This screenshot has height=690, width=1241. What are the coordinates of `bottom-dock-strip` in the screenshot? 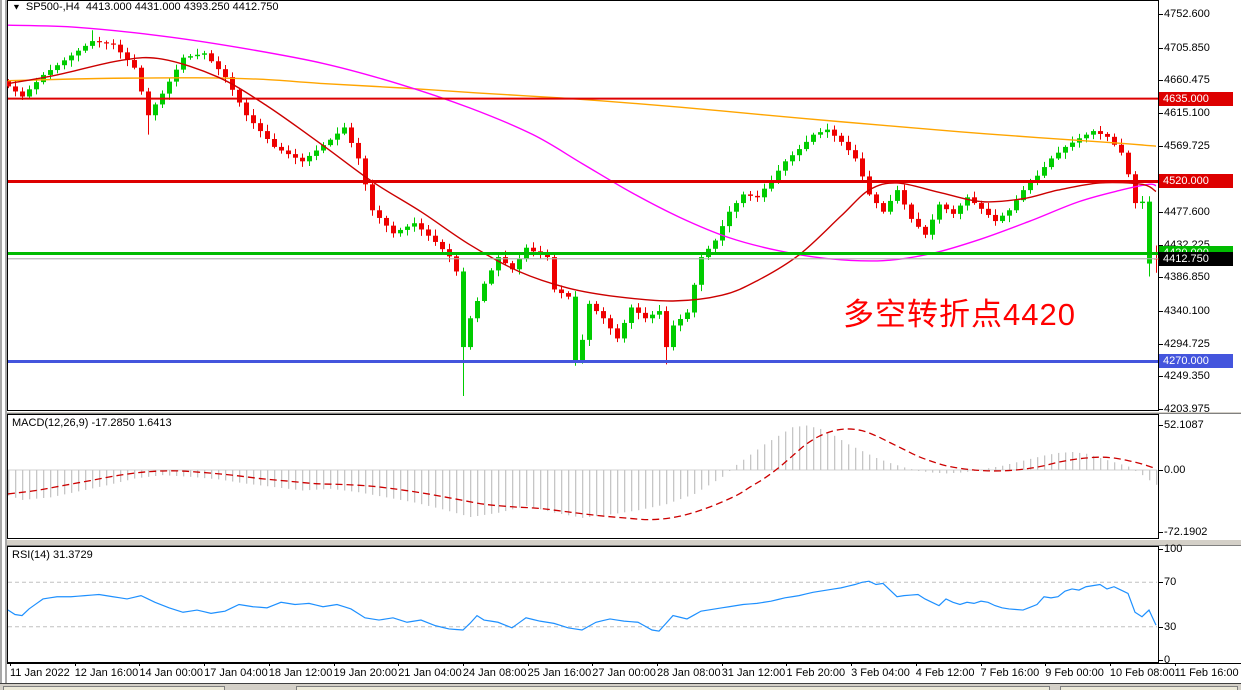 It's located at (620, 686).